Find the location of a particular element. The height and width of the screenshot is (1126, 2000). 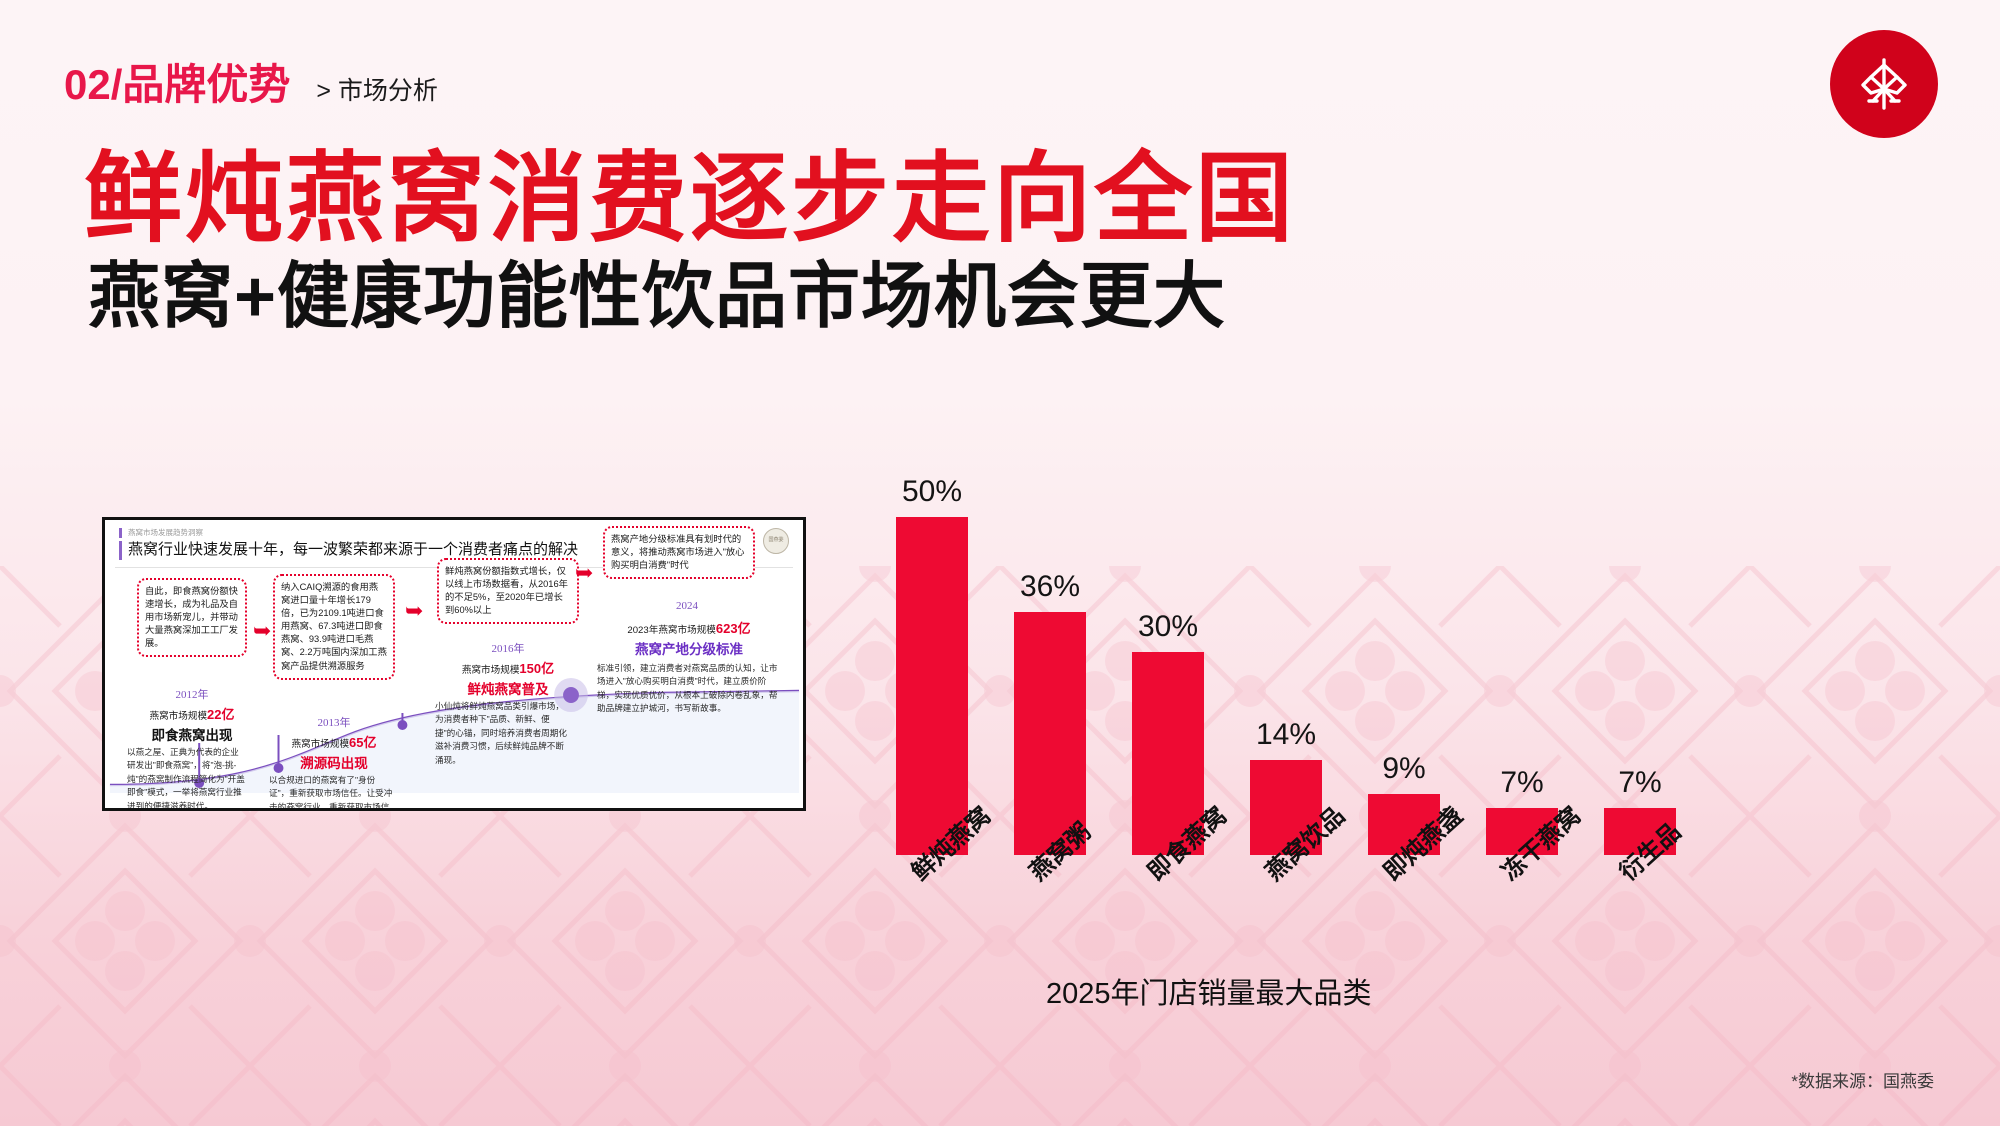

bar-column: 50% is located at coordinates (932, 642).